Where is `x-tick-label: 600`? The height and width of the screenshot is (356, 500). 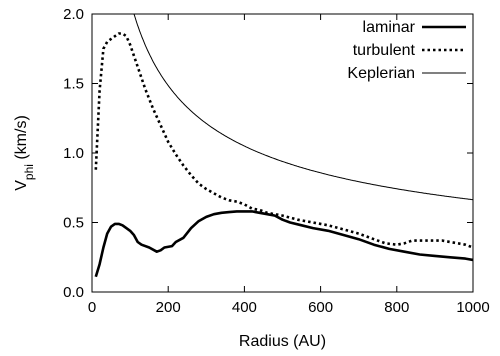 x-tick-label: 600 is located at coordinates (320, 307).